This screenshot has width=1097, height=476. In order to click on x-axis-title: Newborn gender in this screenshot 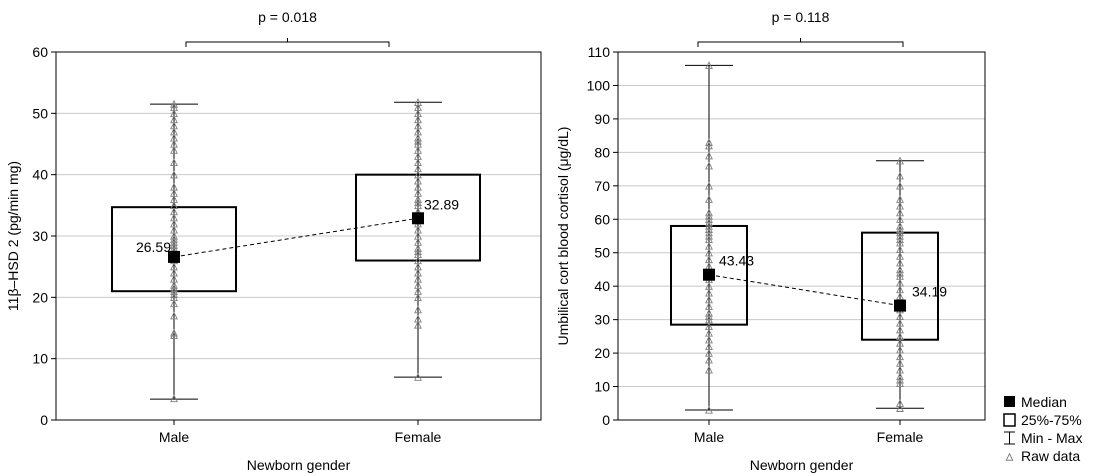, I will do `click(299, 465)`.